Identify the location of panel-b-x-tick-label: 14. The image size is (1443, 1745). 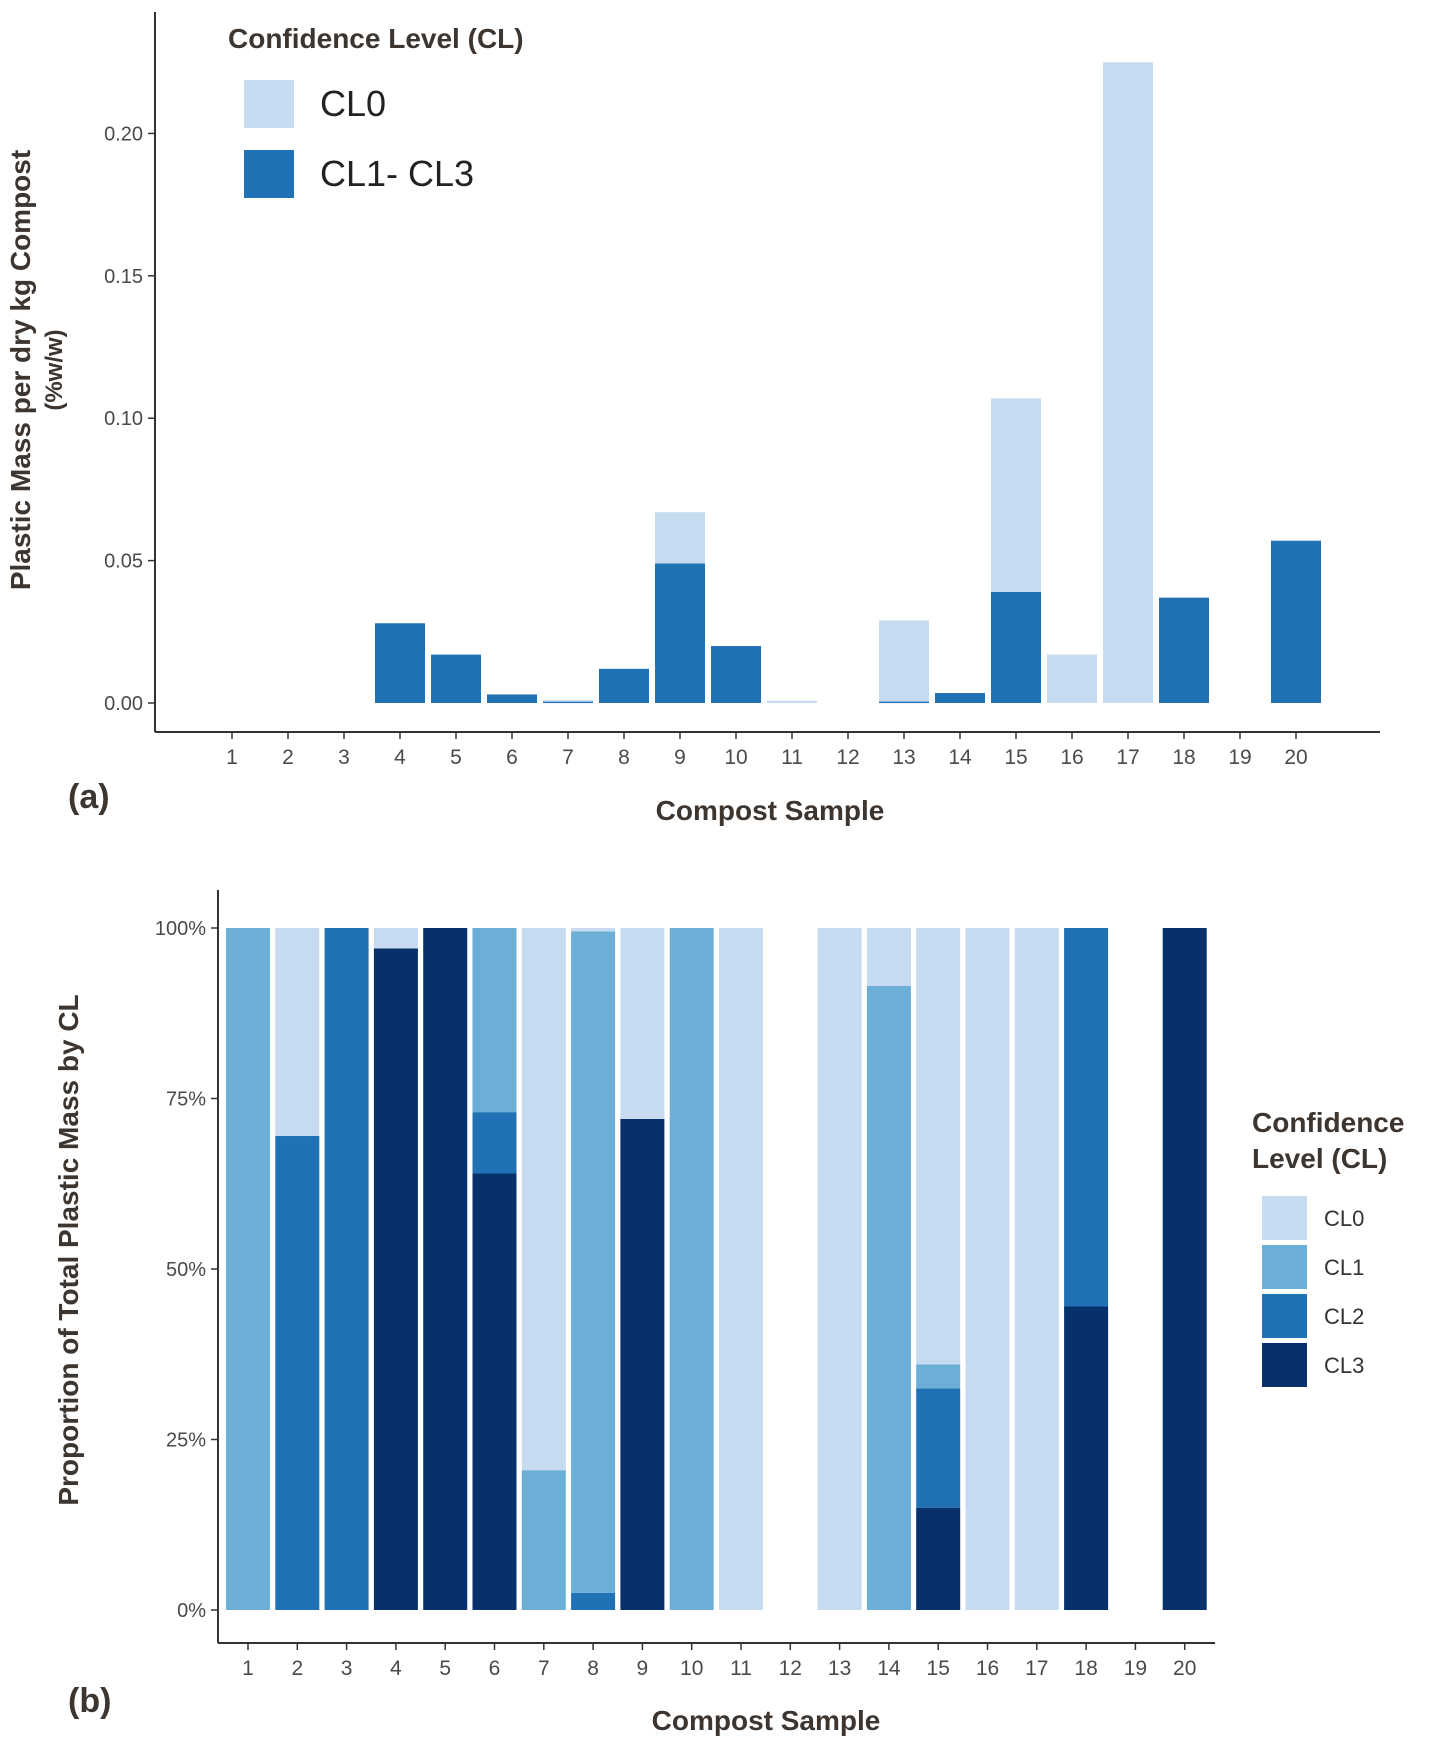
(889, 1668).